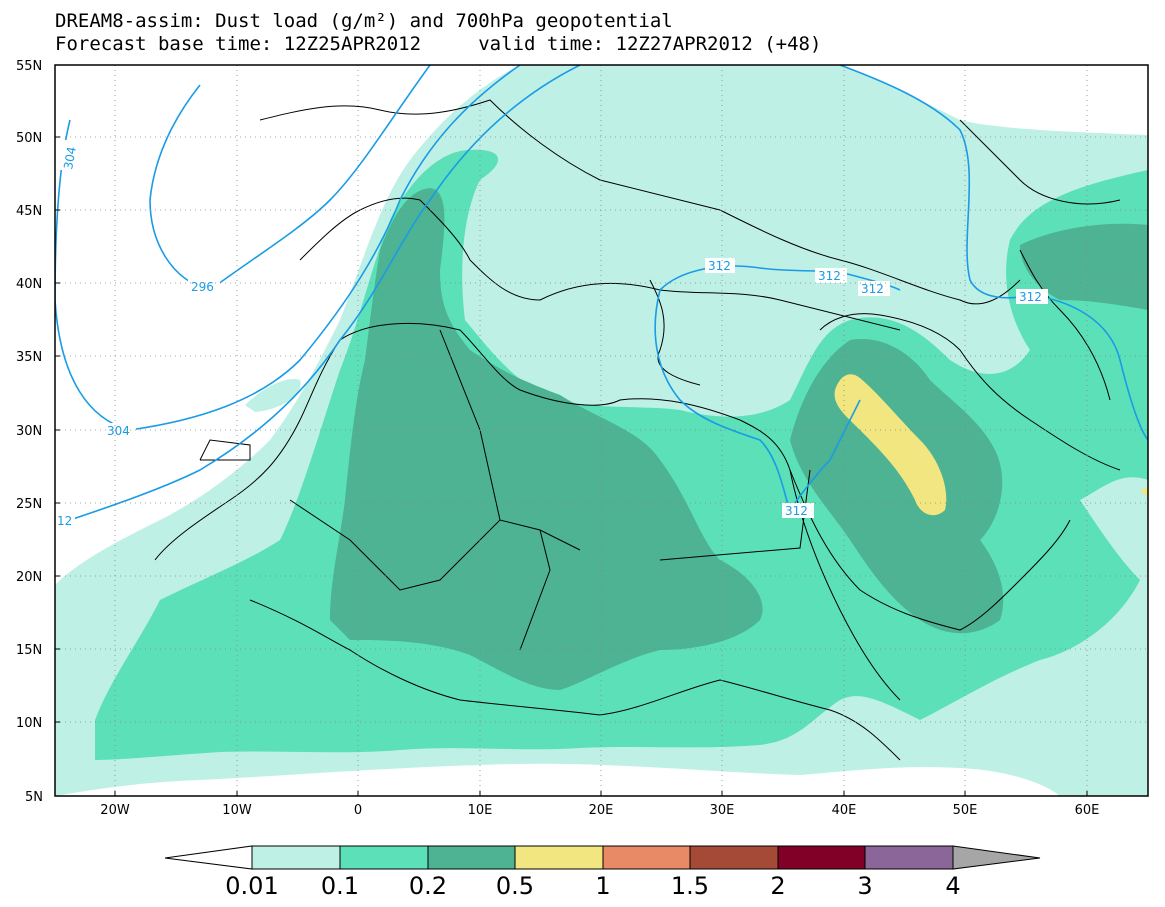 The image size is (1165, 907). Describe the element at coordinates (965, 810) in the screenshot. I see `lon-label: 50E` at that location.